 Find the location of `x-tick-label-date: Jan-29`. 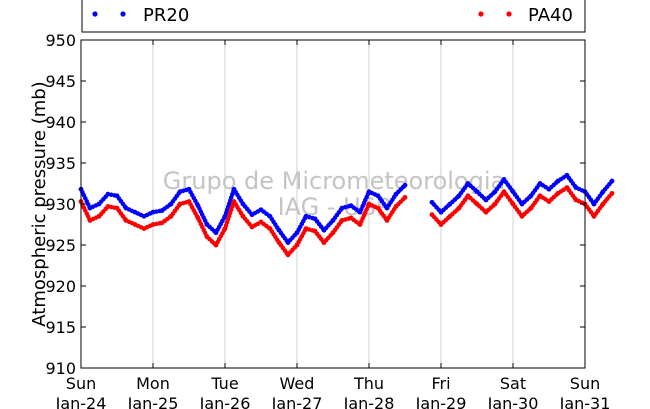

x-tick-label-date: Jan-29 is located at coordinates (441, 401).